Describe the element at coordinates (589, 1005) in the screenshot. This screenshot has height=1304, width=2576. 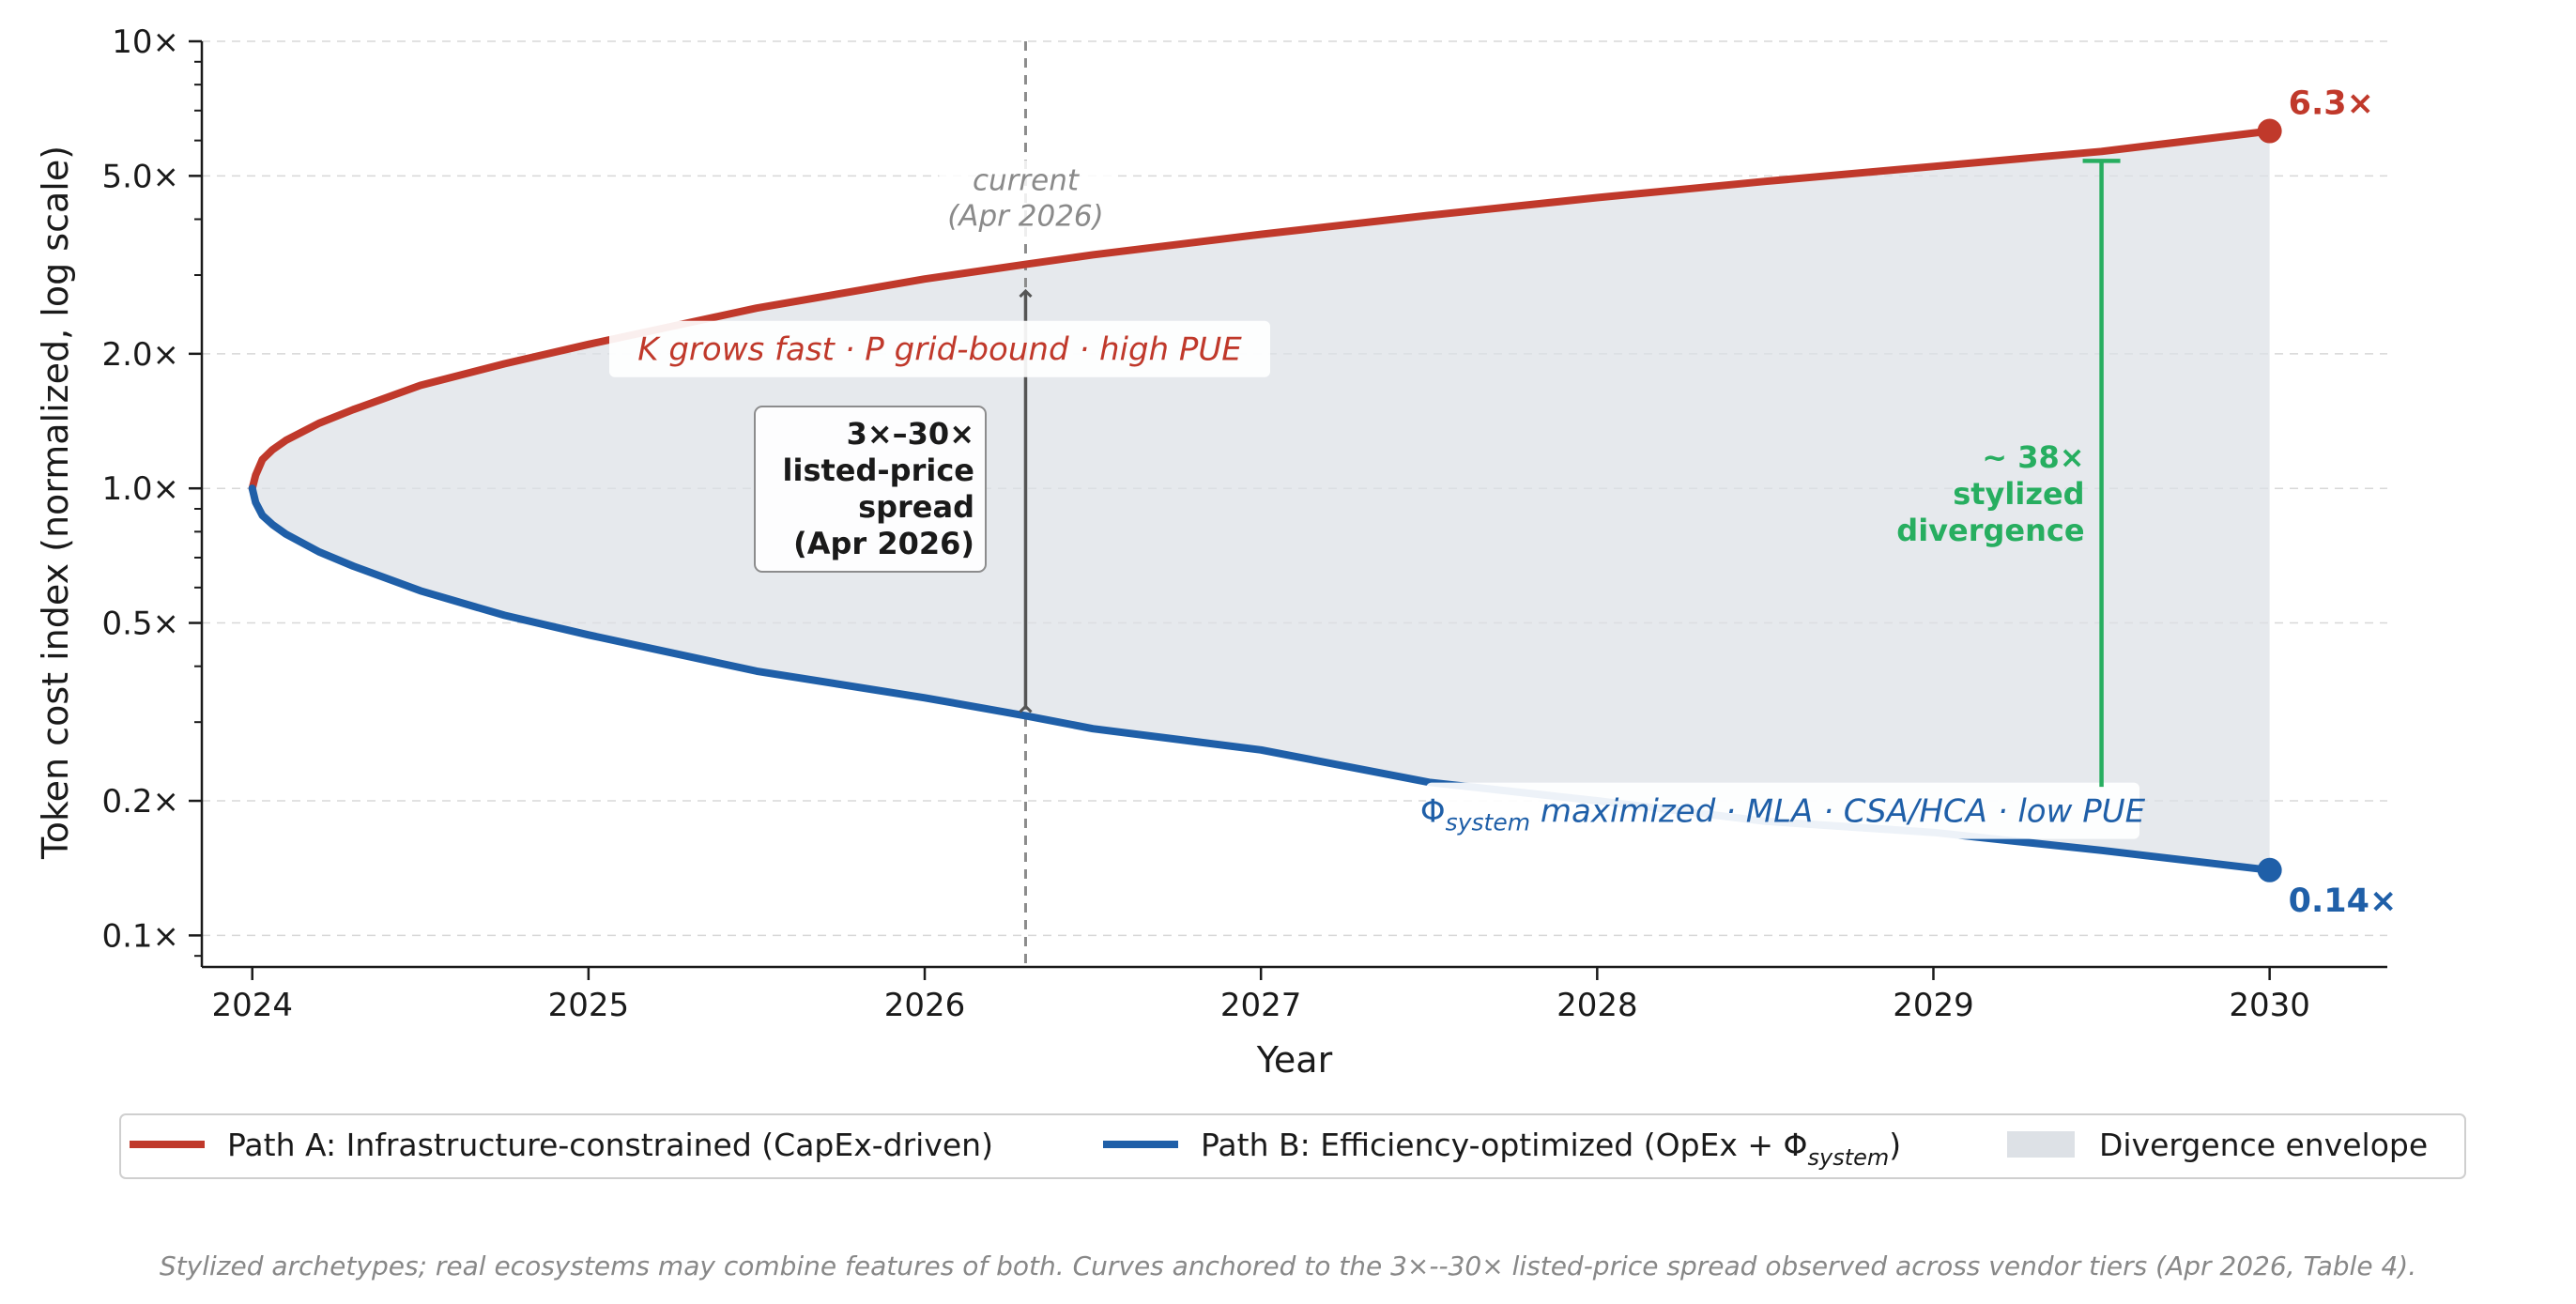
I see `x-tick-label: 2025` at that location.